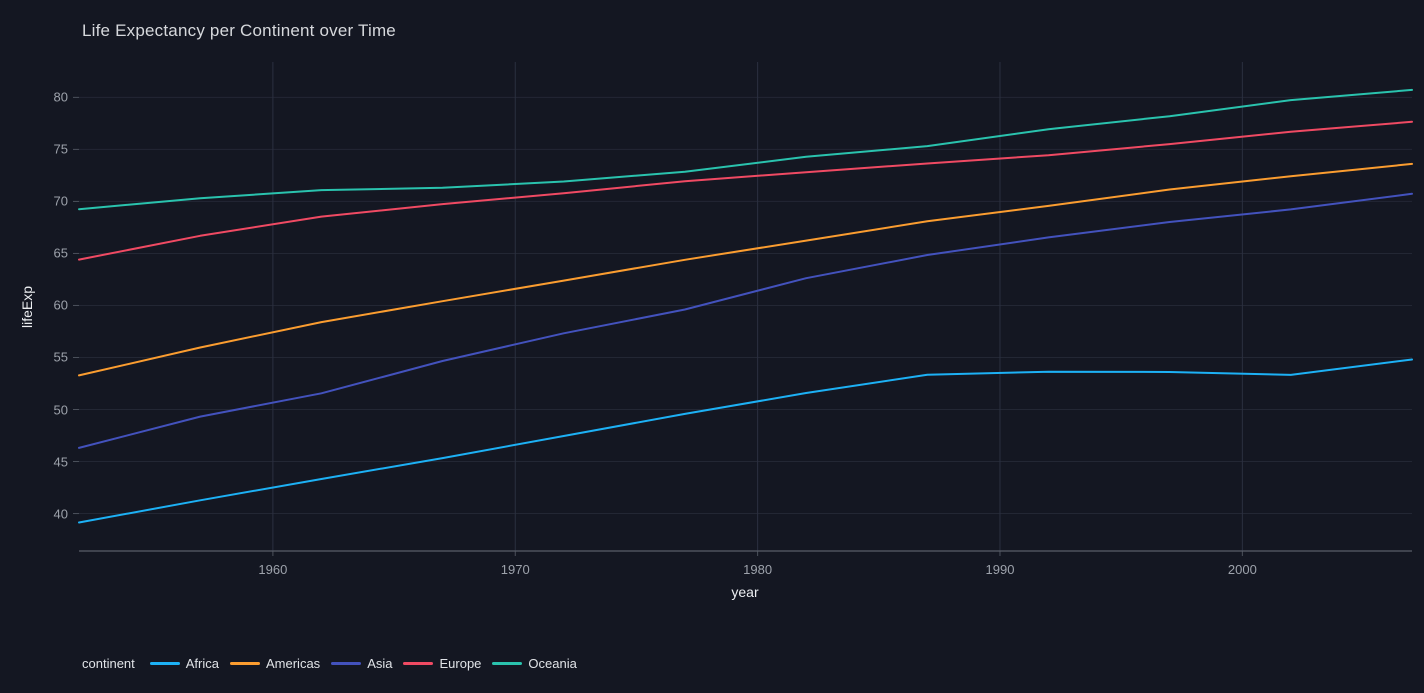 Image resolution: width=1424 pixels, height=693 pixels. What do you see at coordinates (27, 307) in the screenshot?
I see `y-axis-title: lifeExp` at bounding box center [27, 307].